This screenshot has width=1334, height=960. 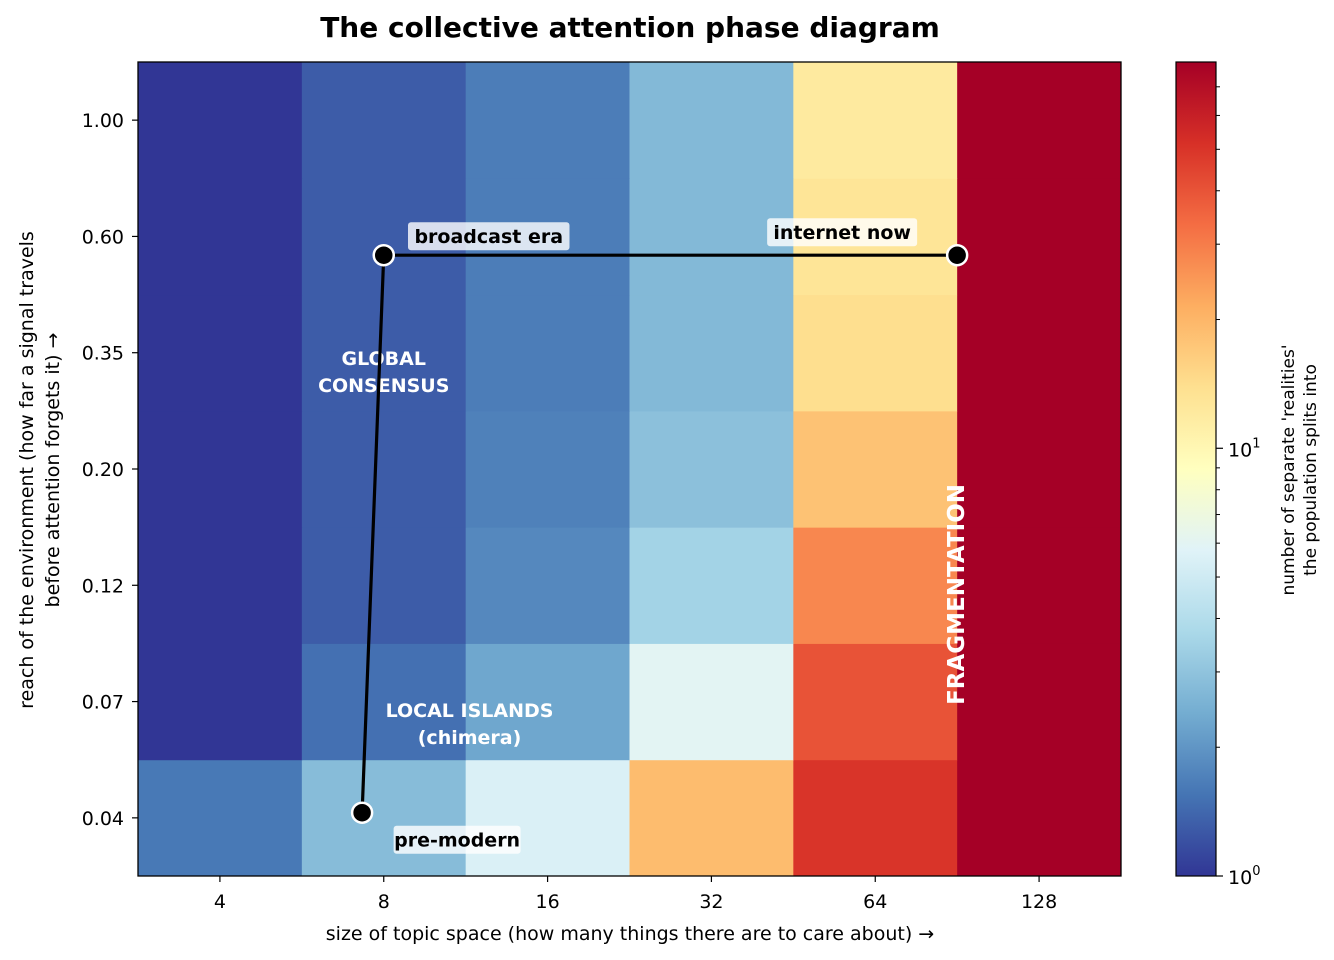 What do you see at coordinates (103, 819) in the screenshot?
I see `y-tick-label: 0.04` at bounding box center [103, 819].